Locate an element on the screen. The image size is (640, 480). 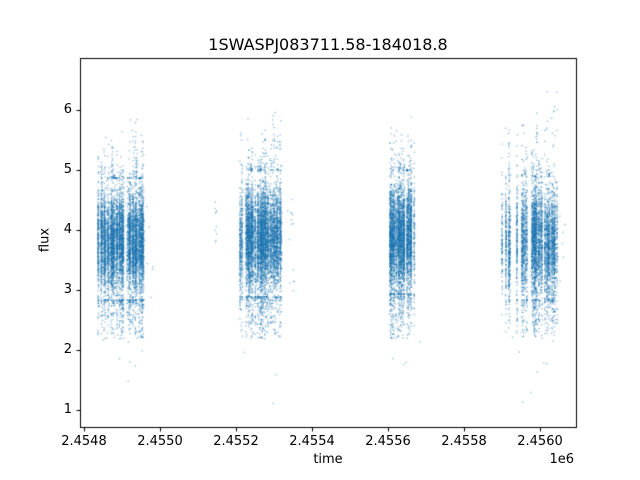
y-axis-label: flux is located at coordinates (45, 240).